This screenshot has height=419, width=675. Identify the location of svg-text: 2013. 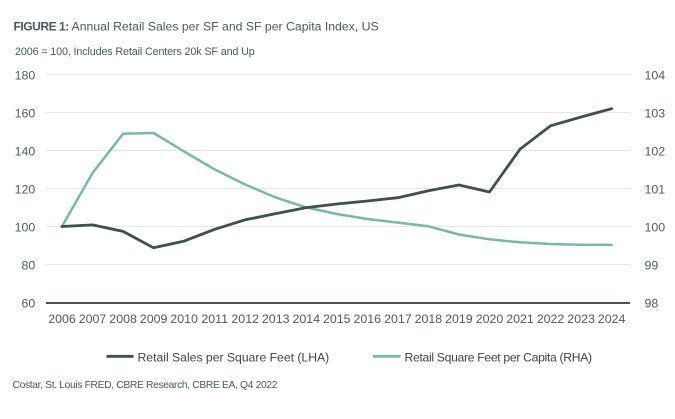
(276, 319).